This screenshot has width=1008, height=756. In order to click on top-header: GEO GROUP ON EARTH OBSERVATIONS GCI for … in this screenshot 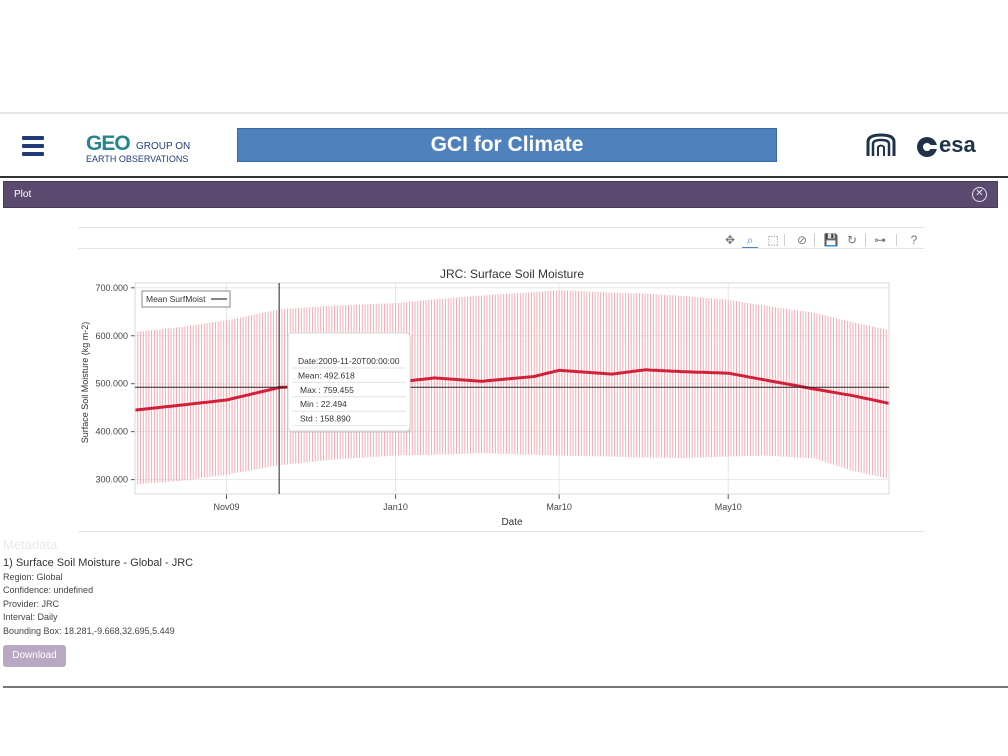, I will do `click(504, 145)`.